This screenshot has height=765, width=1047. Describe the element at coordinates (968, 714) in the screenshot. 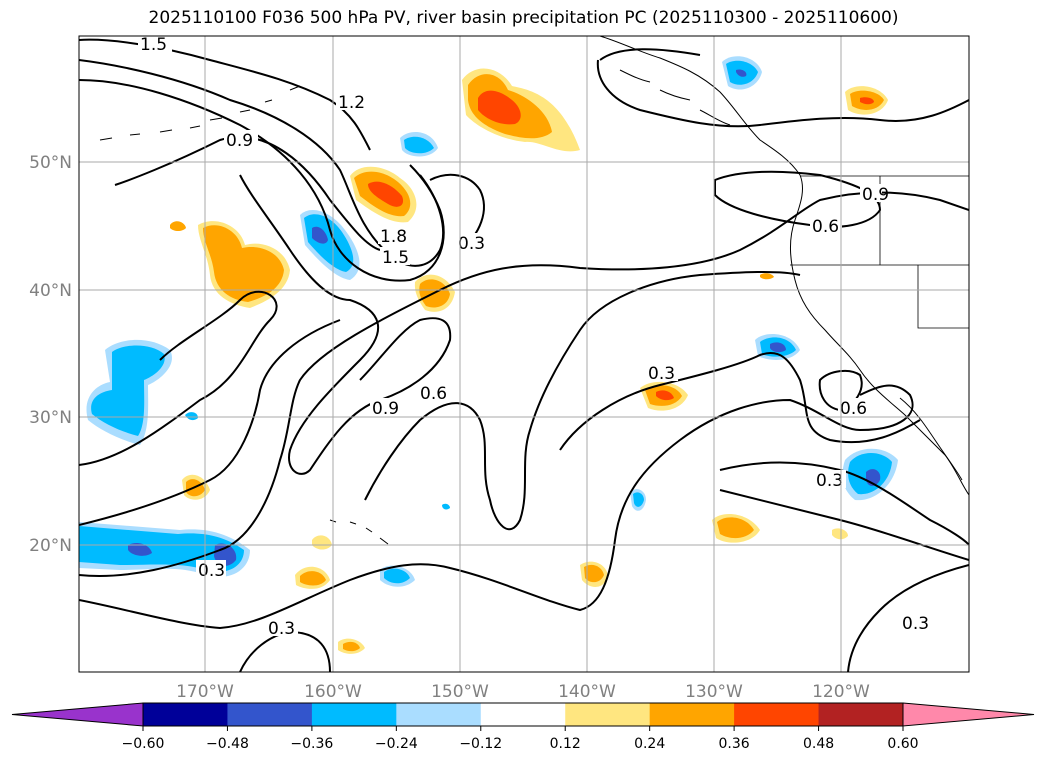

I see `colorbar-extend-max` at that location.